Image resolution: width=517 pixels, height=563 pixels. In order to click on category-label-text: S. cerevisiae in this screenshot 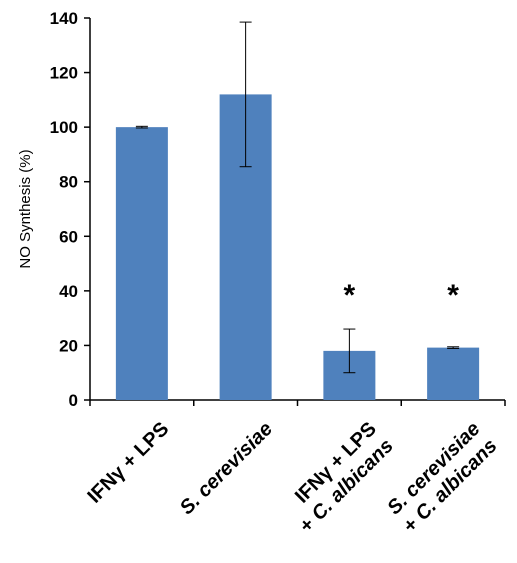, I will do `click(226, 468)`.